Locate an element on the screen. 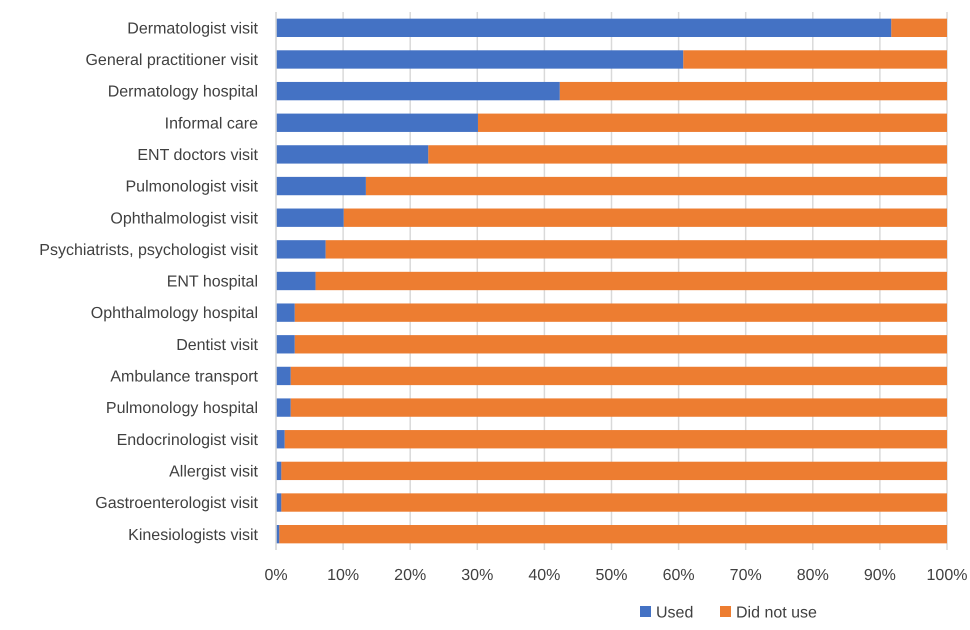 This screenshot has width=970, height=630. y-tick-label: Pulmonology hospital is located at coordinates (182, 409).